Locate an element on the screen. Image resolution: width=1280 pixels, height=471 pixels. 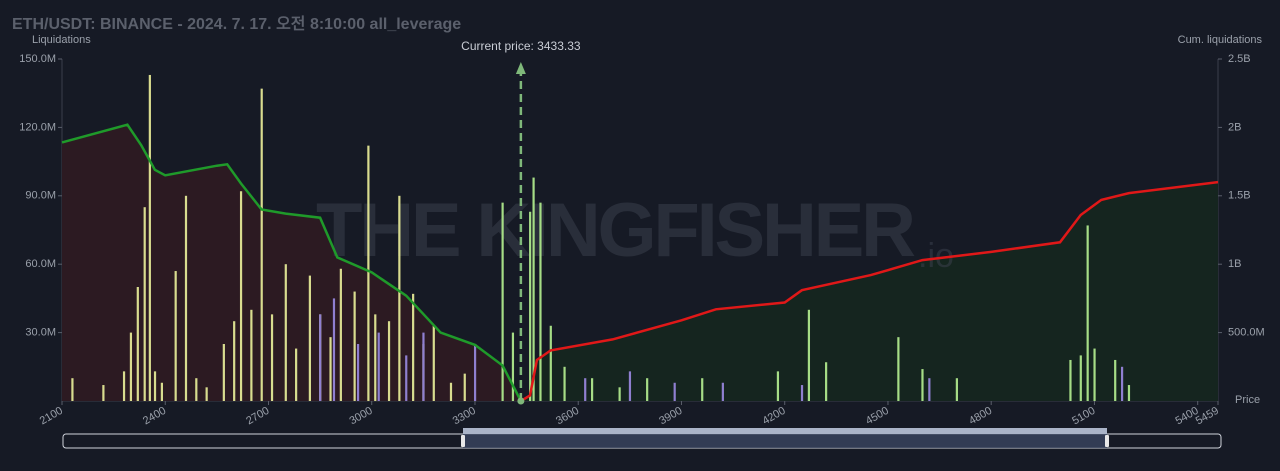
y-tick-label: 60.0M is located at coordinates (40, 264).